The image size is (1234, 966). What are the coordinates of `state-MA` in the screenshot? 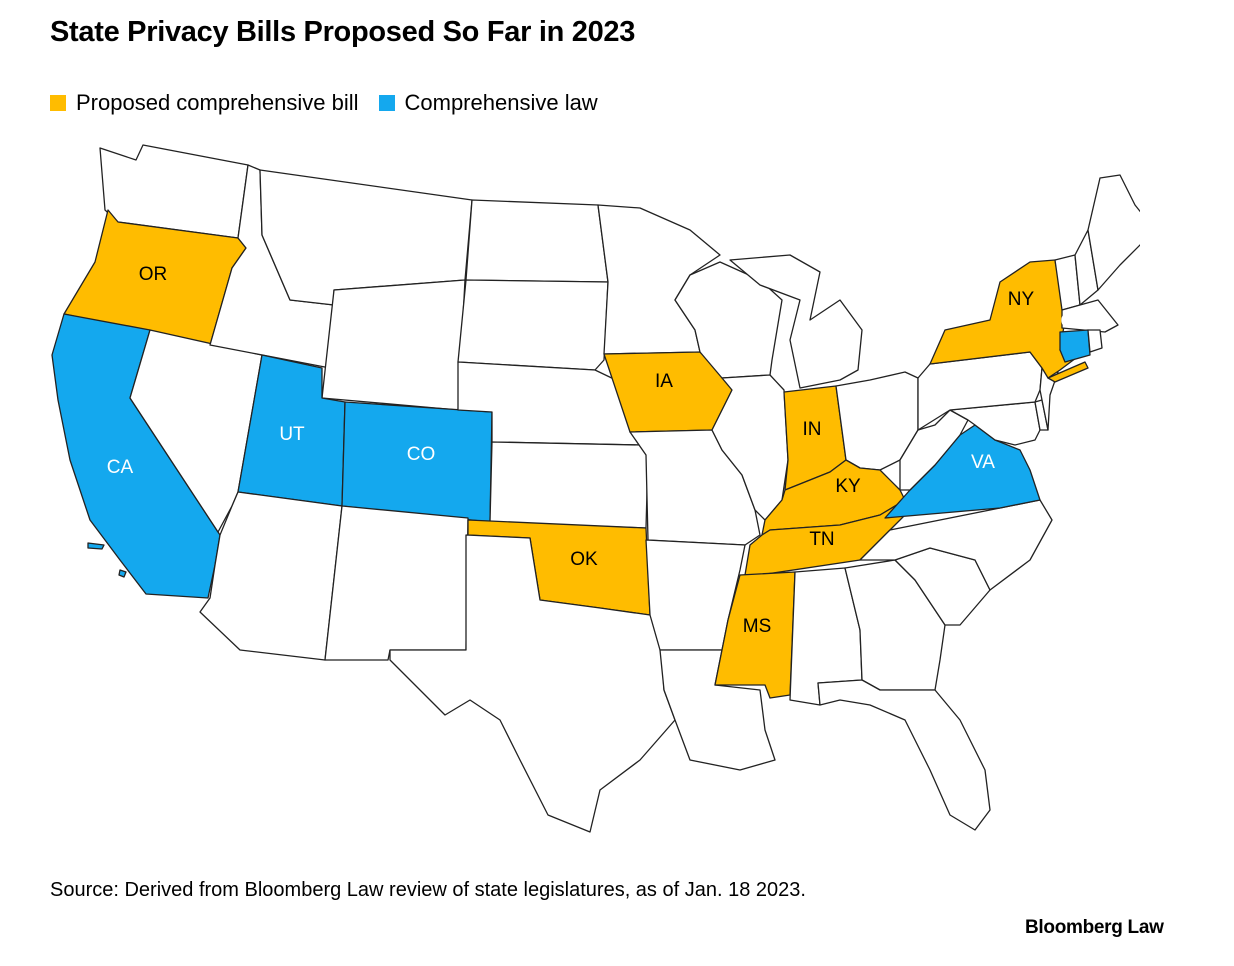 It's located at (1090, 316).